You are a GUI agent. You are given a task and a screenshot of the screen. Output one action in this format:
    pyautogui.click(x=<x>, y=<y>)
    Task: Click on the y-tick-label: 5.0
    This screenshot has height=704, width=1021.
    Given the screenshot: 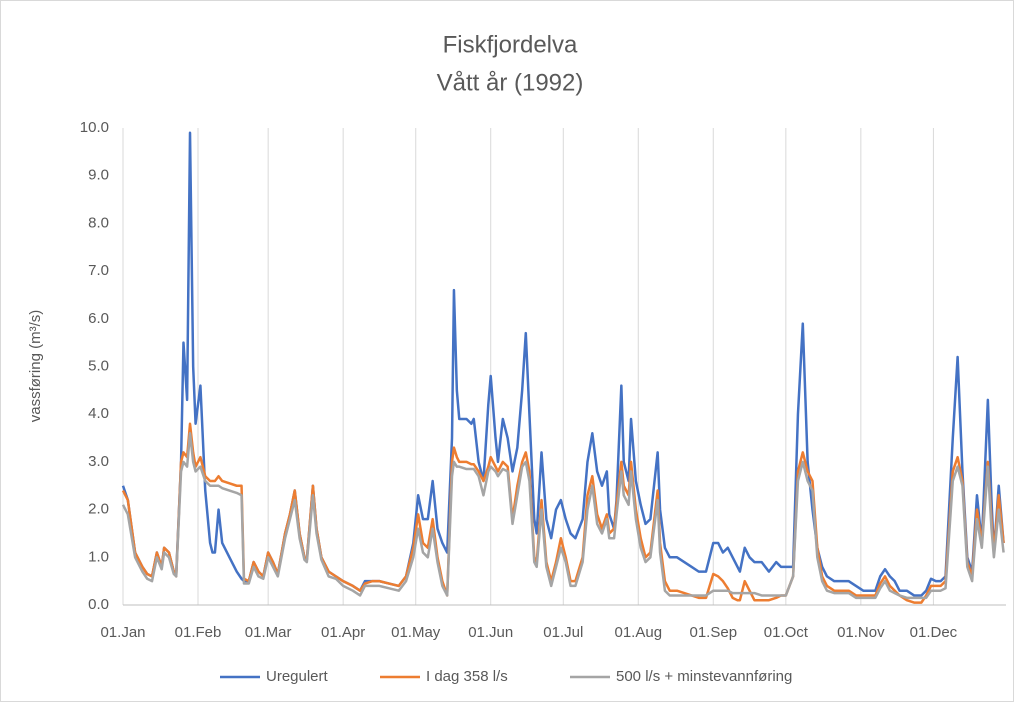 What is the action you would take?
    pyautogui.click(x=98, y=365)
    